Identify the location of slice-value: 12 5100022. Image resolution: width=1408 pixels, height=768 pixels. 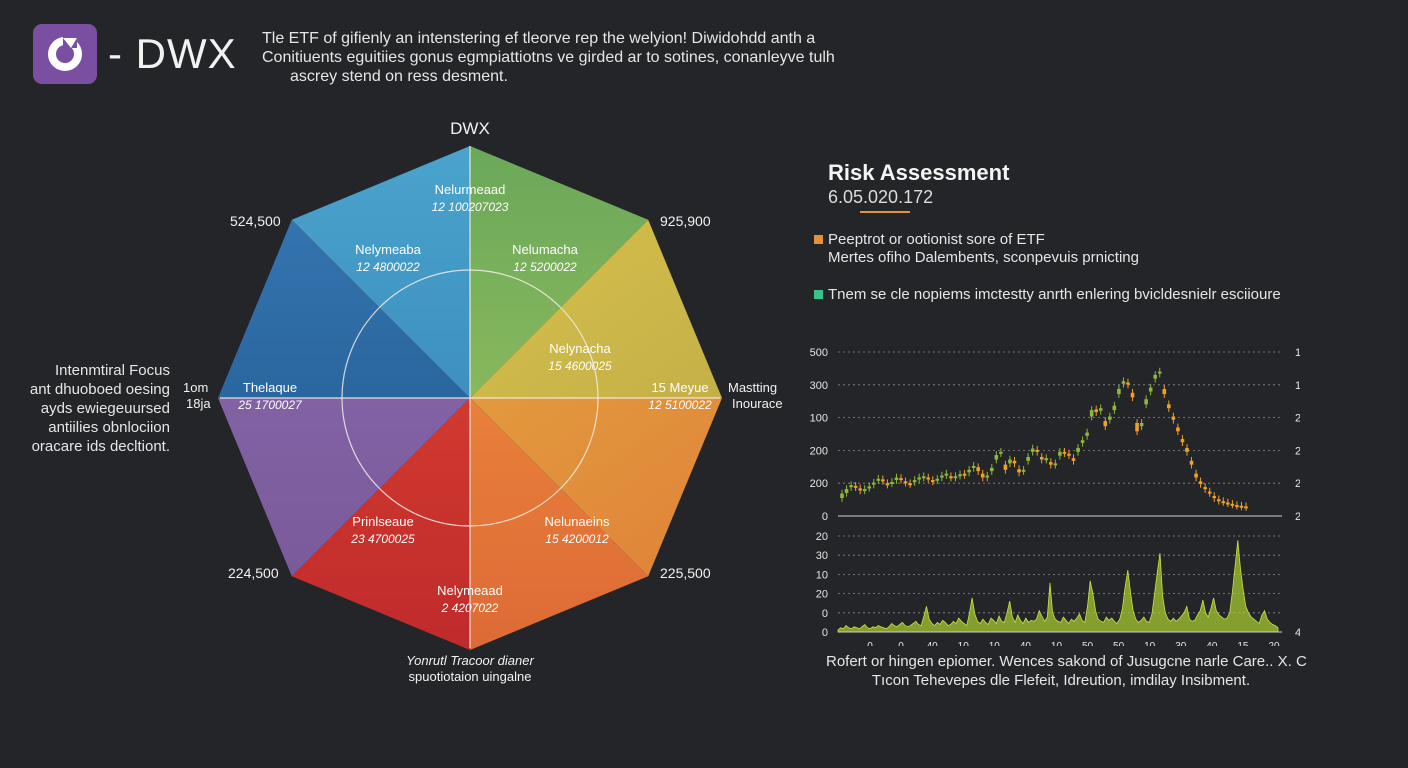
(680, 405).